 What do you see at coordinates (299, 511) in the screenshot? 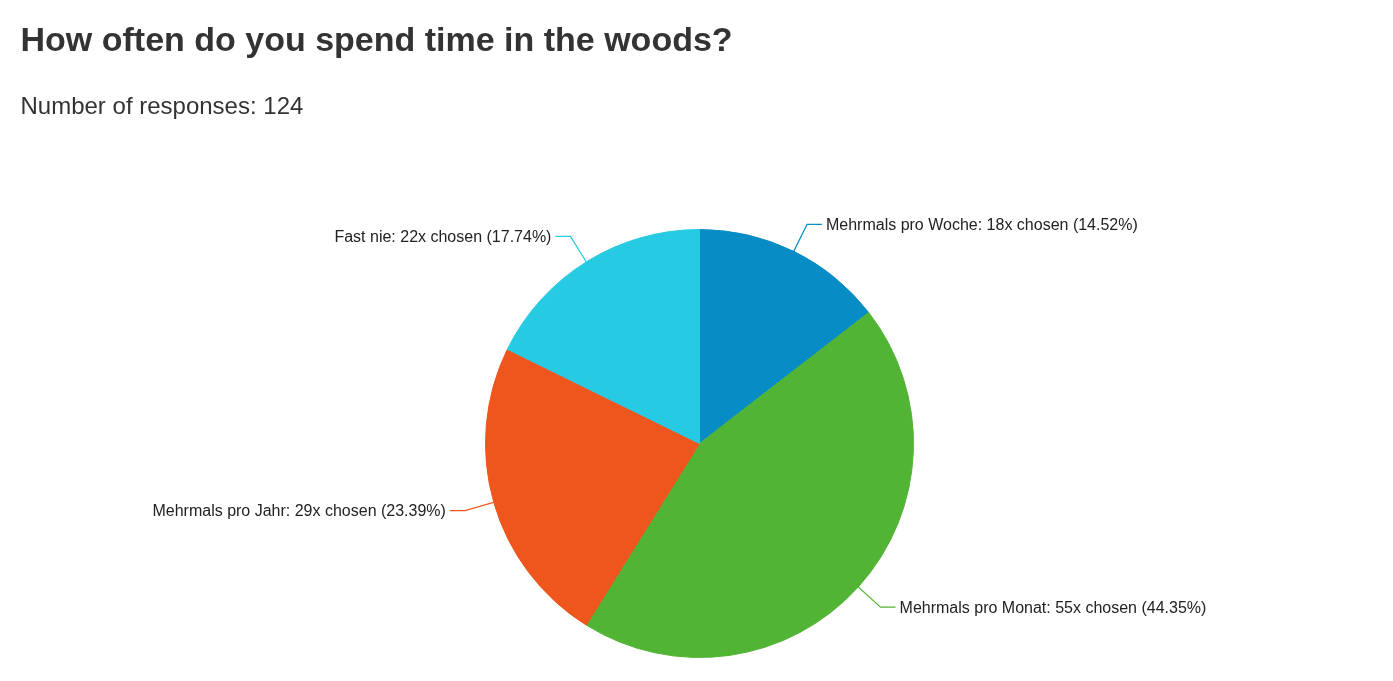
I see `slice-label: Mehrmals pro Jahr: 29x chosen (23.39%)` at bounding box center [299, 511].